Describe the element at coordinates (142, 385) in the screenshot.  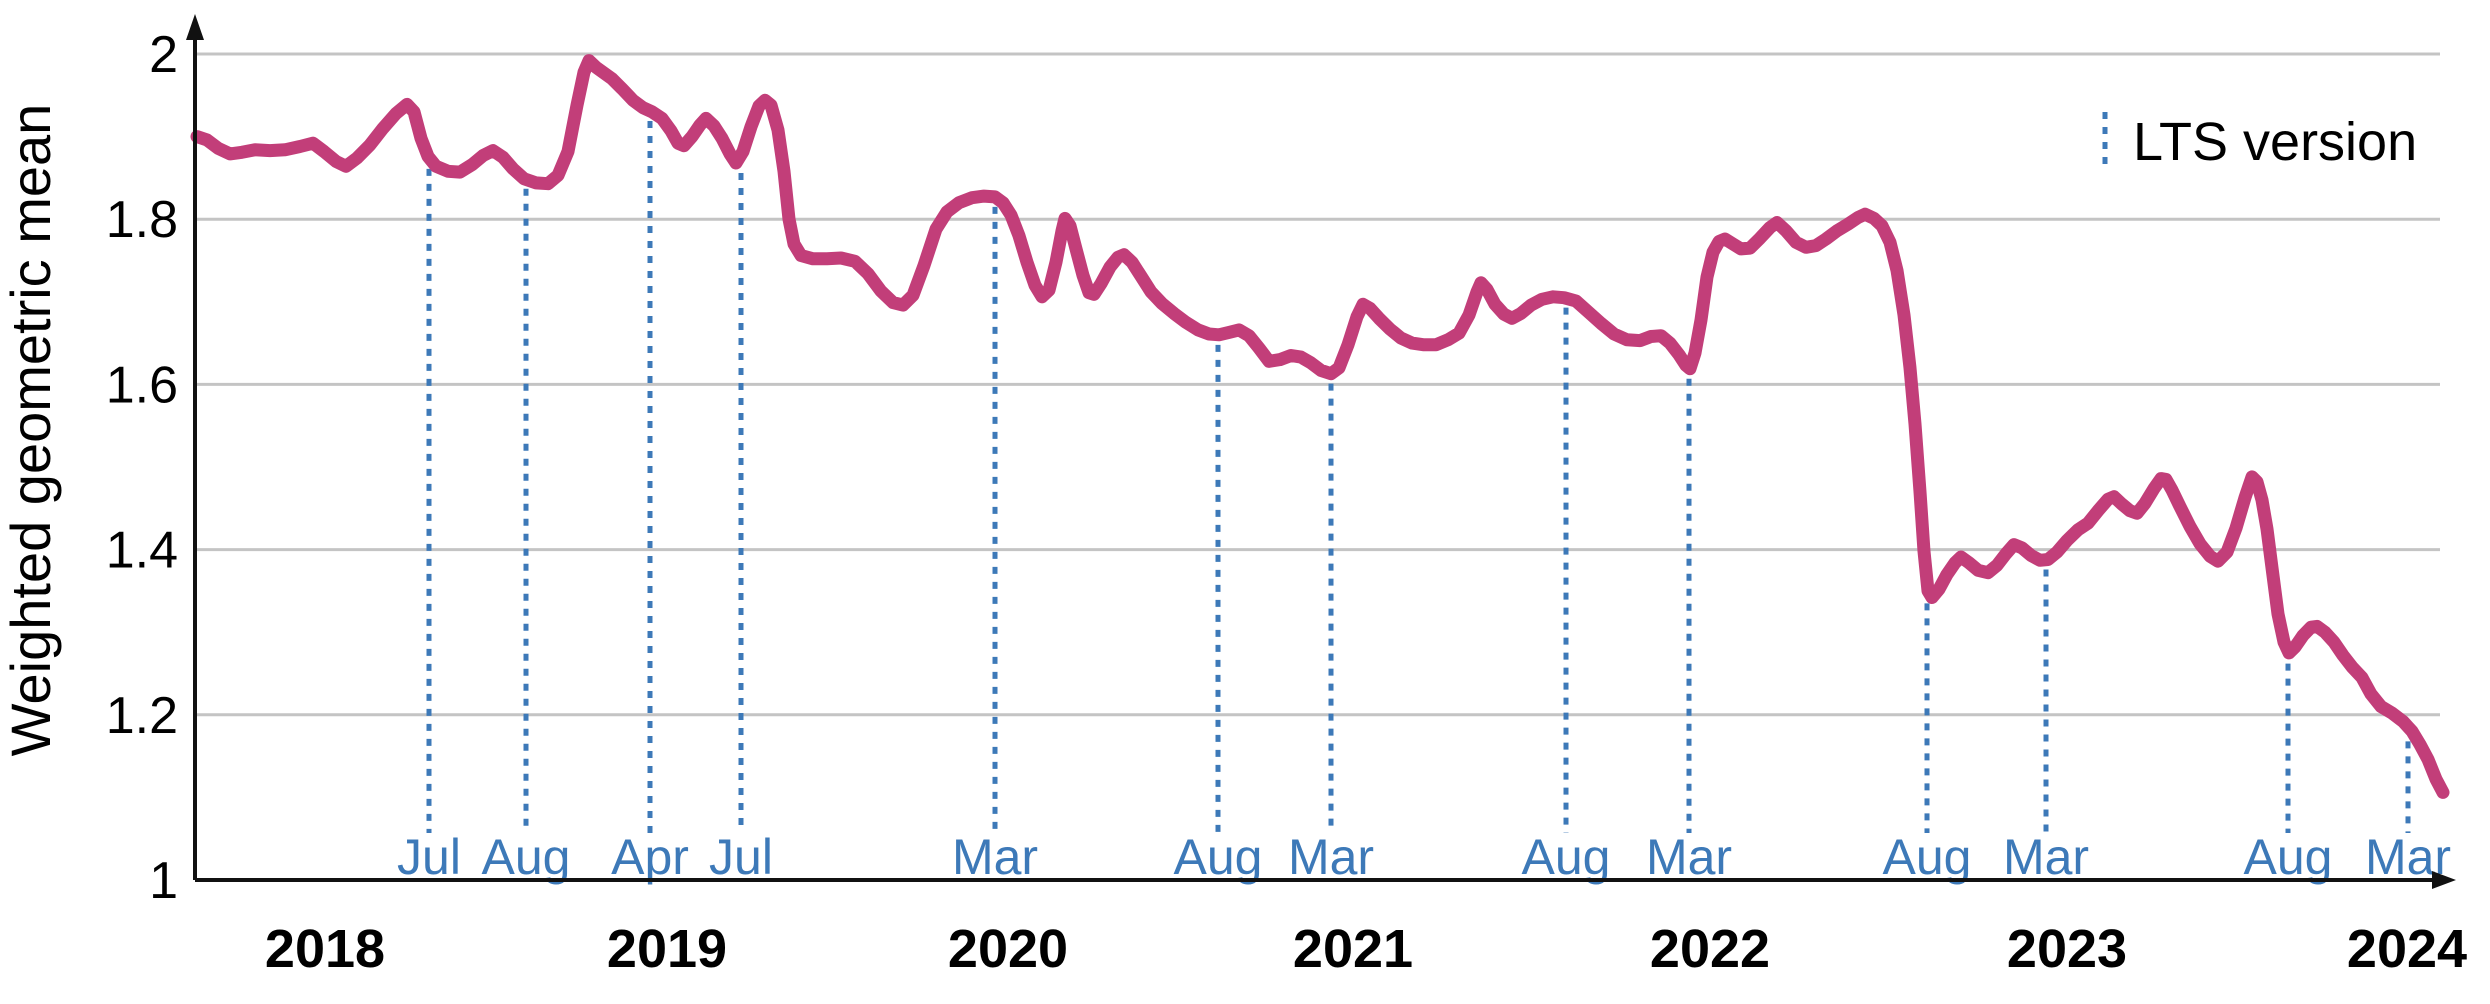
I see `y-tick-label: 1.6` at that location.